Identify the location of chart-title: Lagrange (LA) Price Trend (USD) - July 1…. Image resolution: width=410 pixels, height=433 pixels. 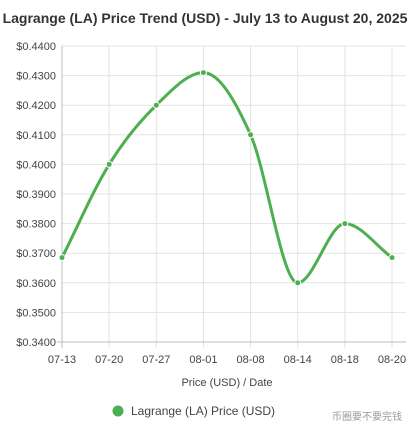
(205, 18).